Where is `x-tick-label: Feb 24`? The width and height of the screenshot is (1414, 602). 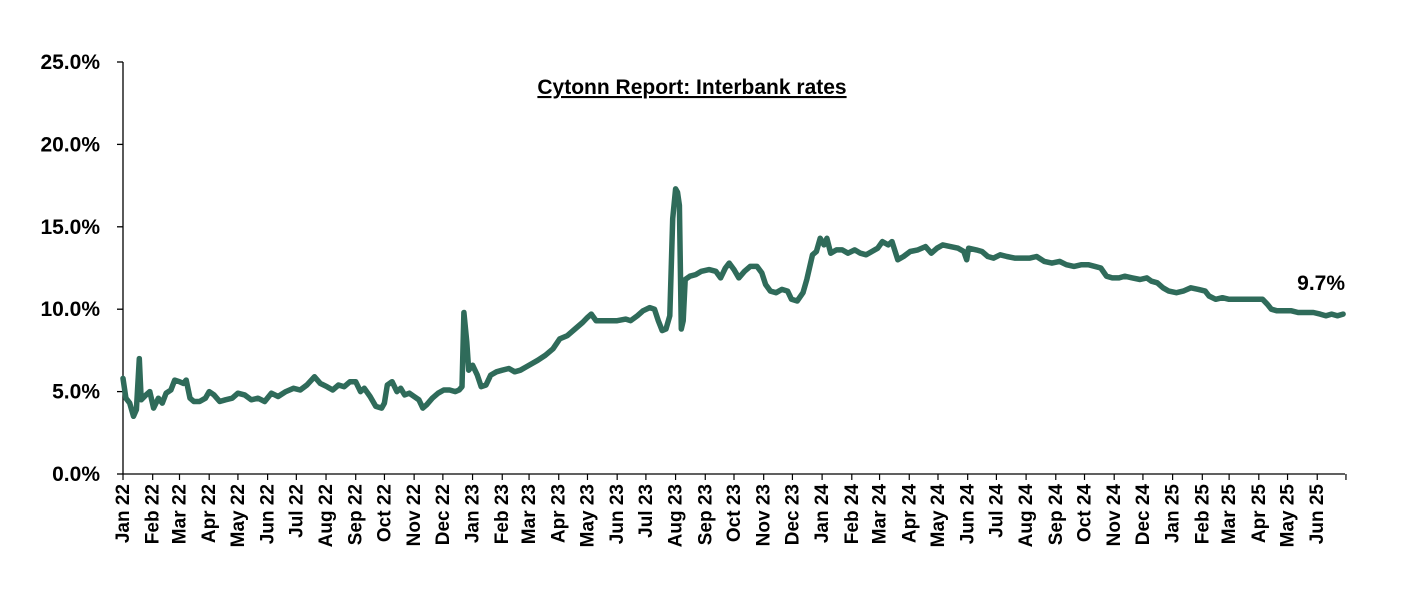 x-tick-label: Feb 24 is located at coordinates (852, 514).